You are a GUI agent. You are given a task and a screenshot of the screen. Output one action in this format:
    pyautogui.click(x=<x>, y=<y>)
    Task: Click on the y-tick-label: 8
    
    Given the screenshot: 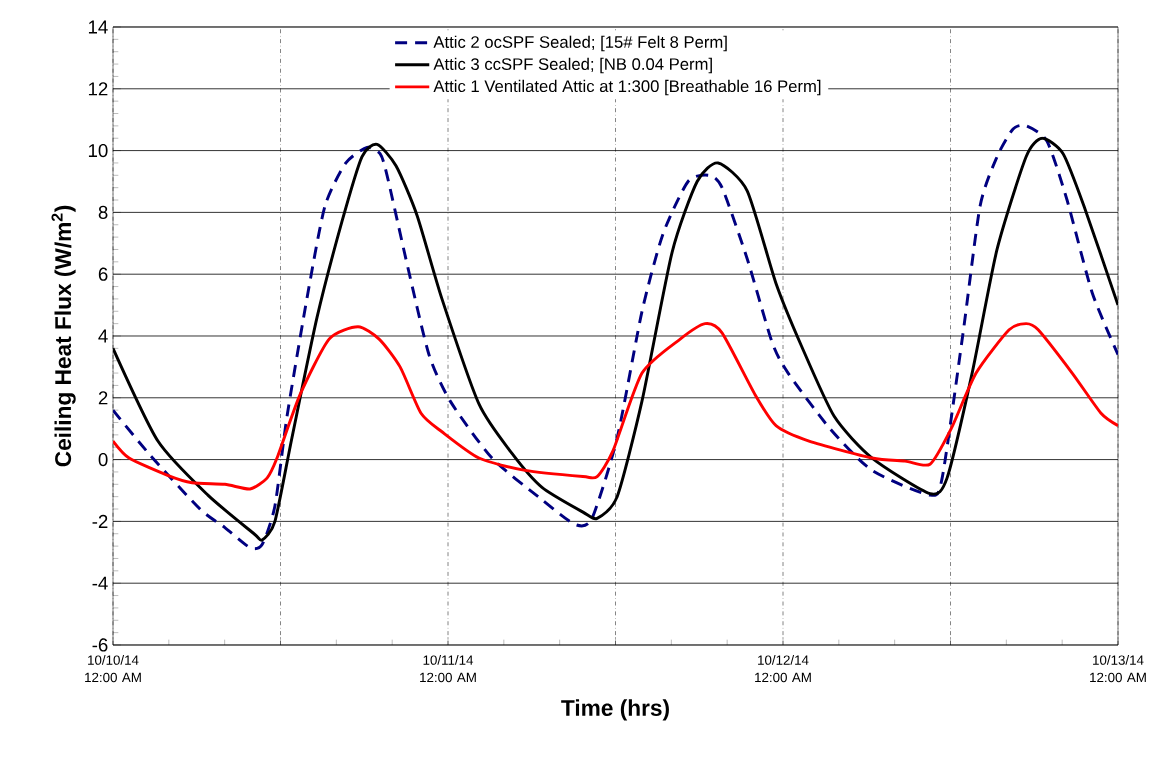 What is the action you would take?
    pyautogui.click(x=103, y=212)
    